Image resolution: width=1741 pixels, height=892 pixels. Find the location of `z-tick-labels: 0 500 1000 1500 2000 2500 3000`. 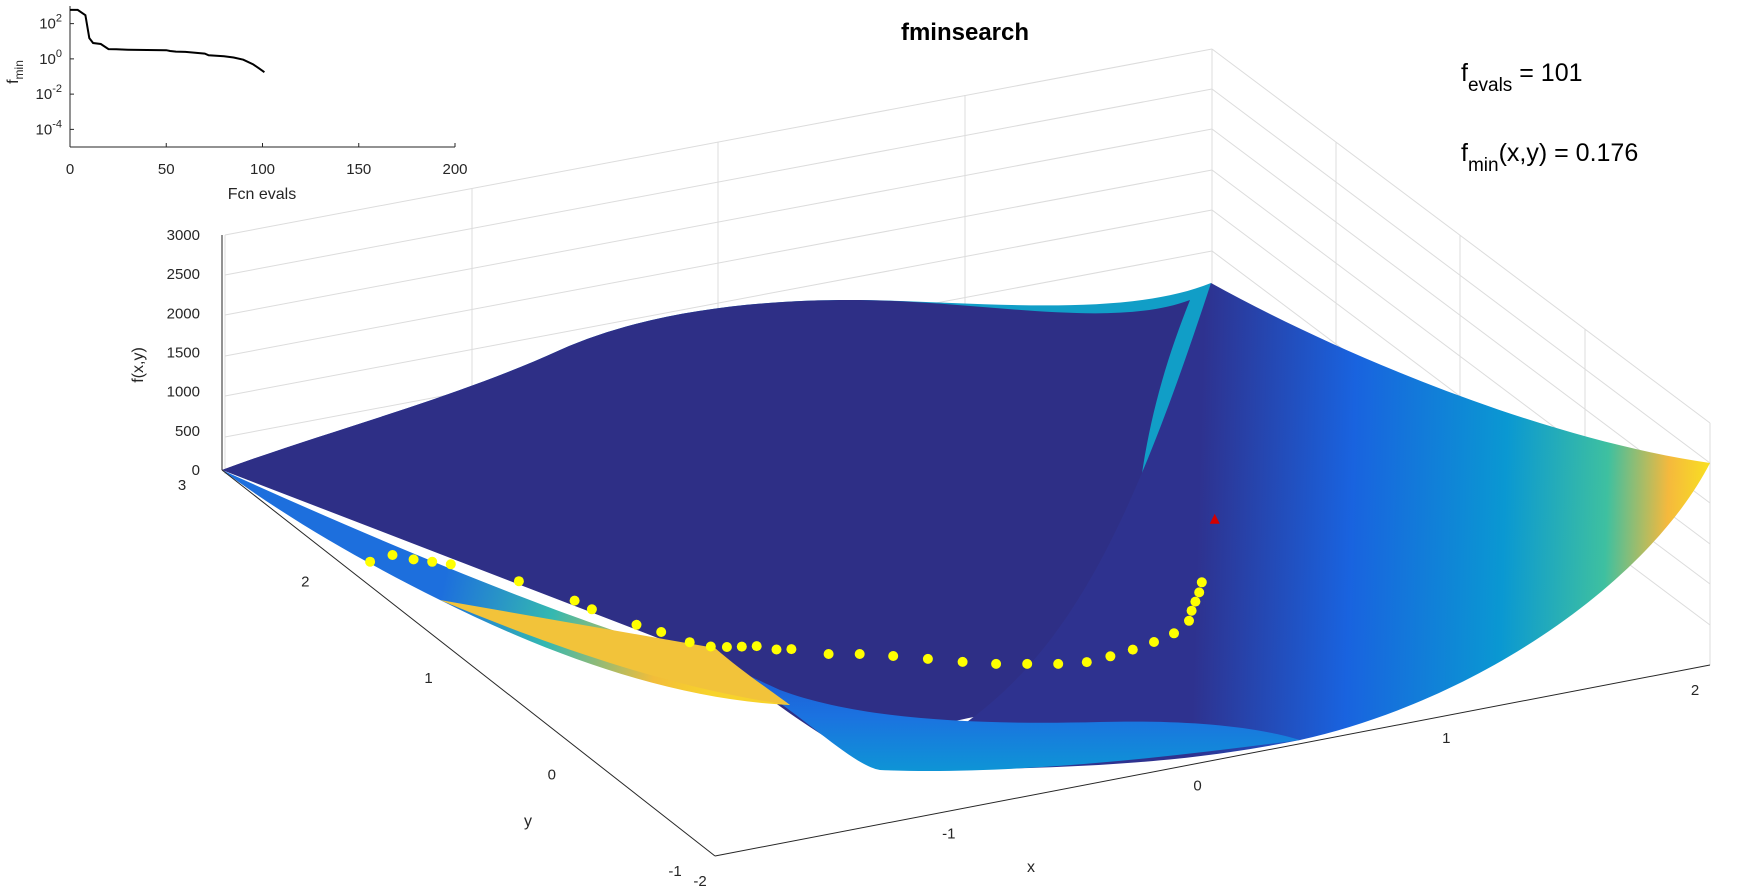

z-tick-labels: 0 500 1000 1500 2000 2500 3000 is located at coordinates (183, 353).